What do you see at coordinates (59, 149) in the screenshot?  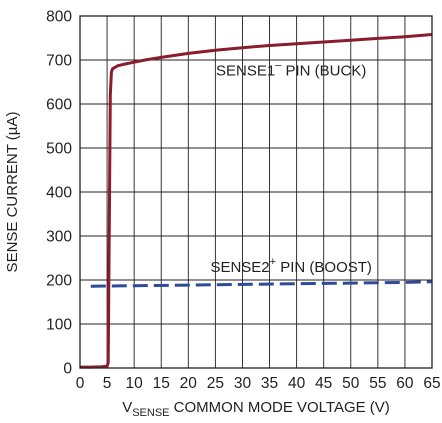 I see `y-tick-label: 500` at bounding box center [59, 149].